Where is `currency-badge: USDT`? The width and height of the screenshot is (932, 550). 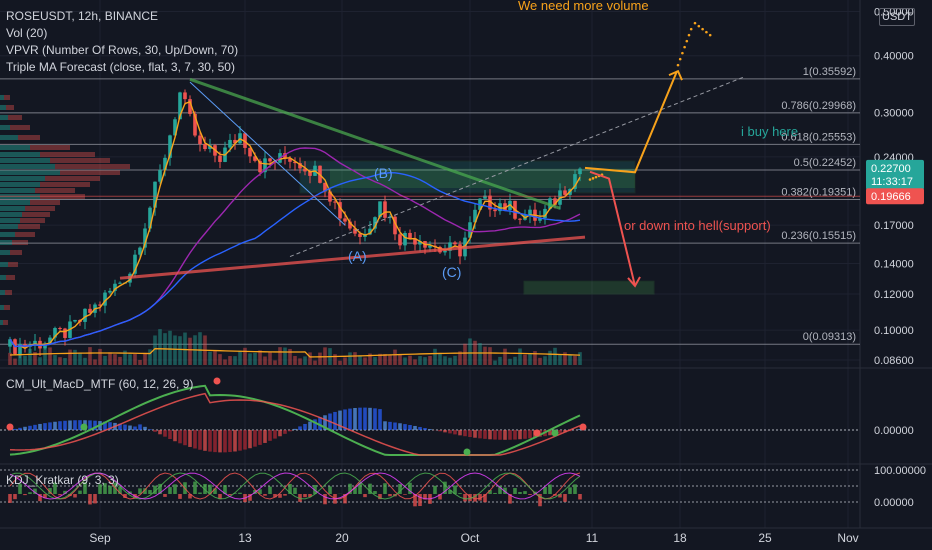 currency-badge: USDT is located at coordinates (897, 17).